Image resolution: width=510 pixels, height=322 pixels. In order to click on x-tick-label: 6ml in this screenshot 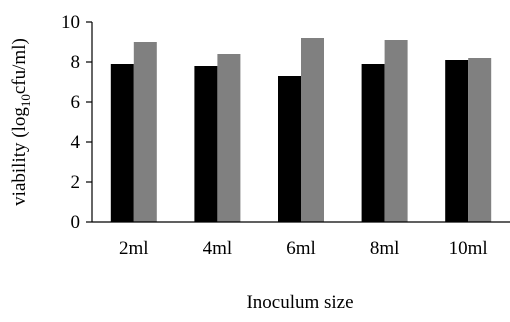, I will do `click(301, 248)`.